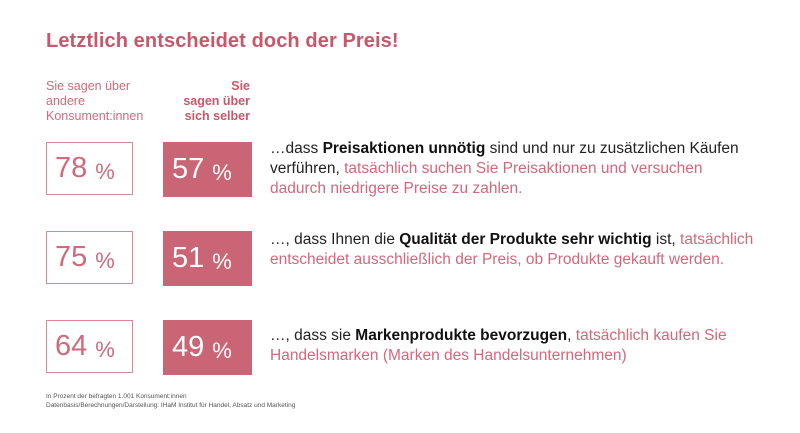 The image size is (800, 433). Describe the element at coordinates (207, 169) in the screenshot. I see `self-value-box: 57%` at that location.